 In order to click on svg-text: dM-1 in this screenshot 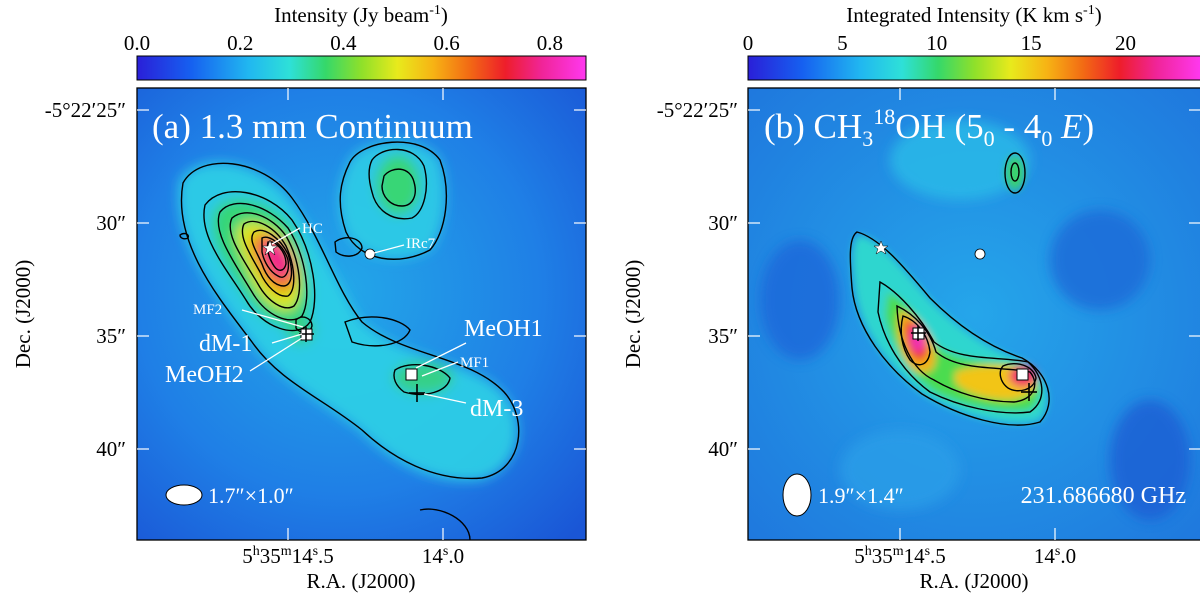, I will do `click(225, 344)`.